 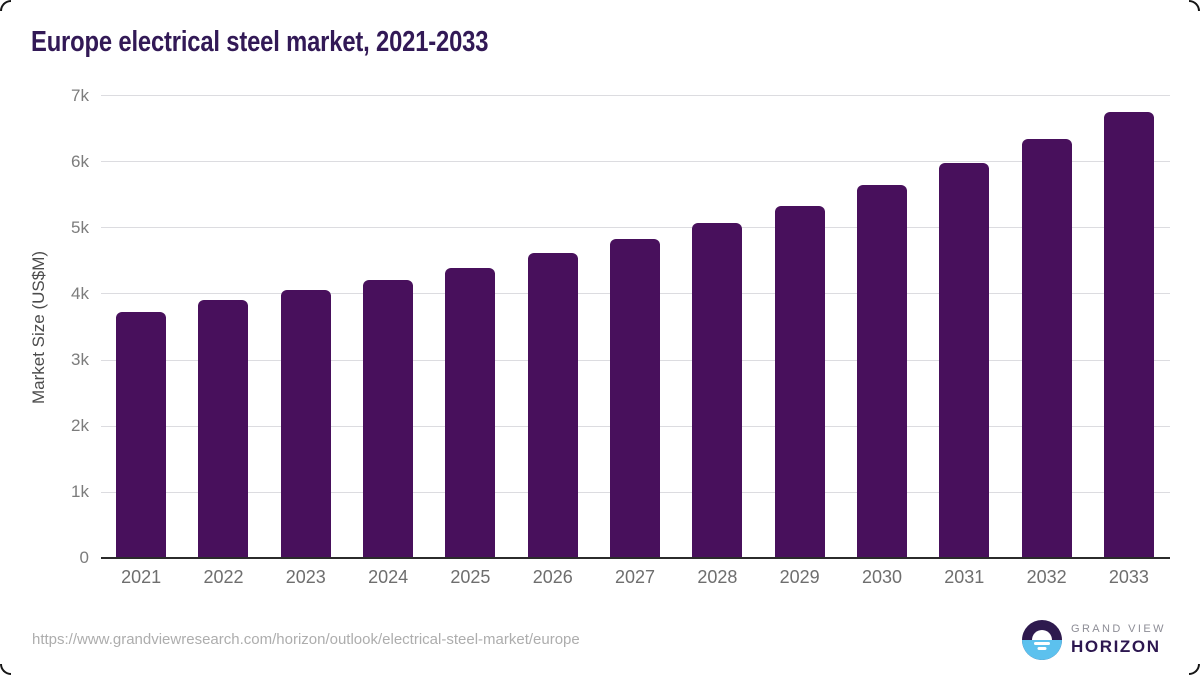 I want to click on card-corner-top-right, so click(x=1194, y=5).